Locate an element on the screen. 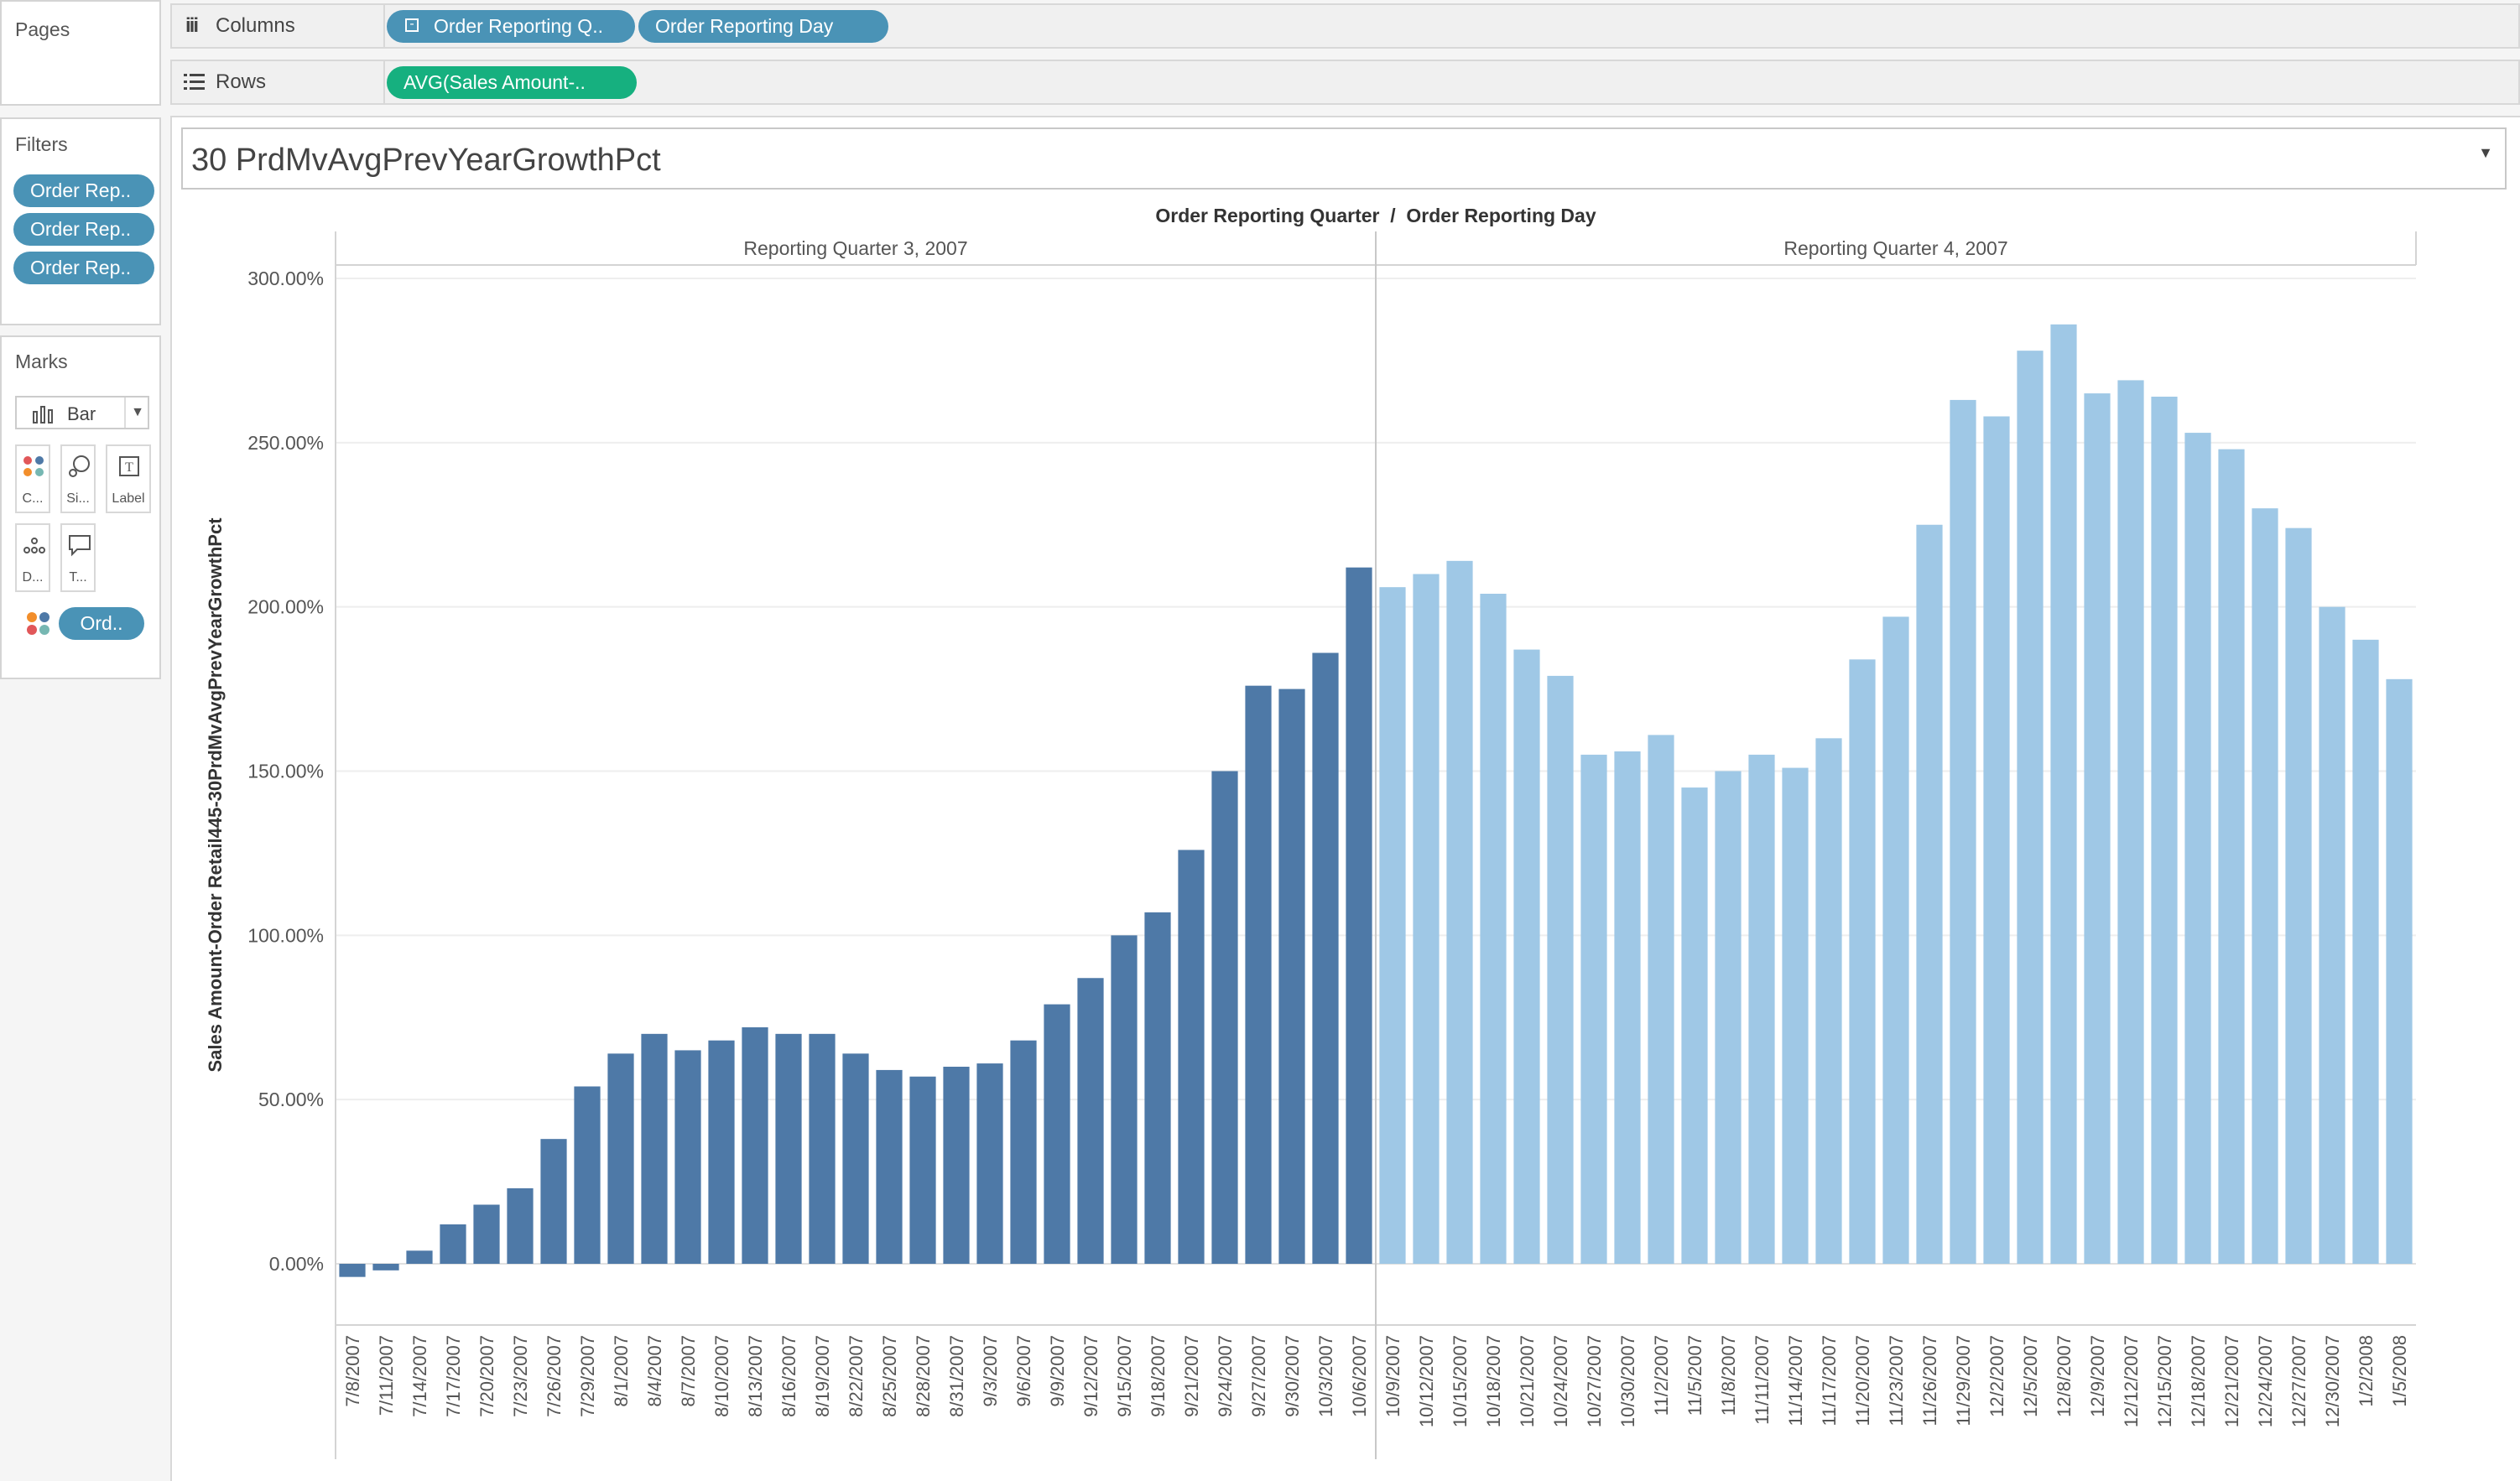 This screenshot has height=1481, width=2520. bar-chart-icon is located at coordinates (43, 415).